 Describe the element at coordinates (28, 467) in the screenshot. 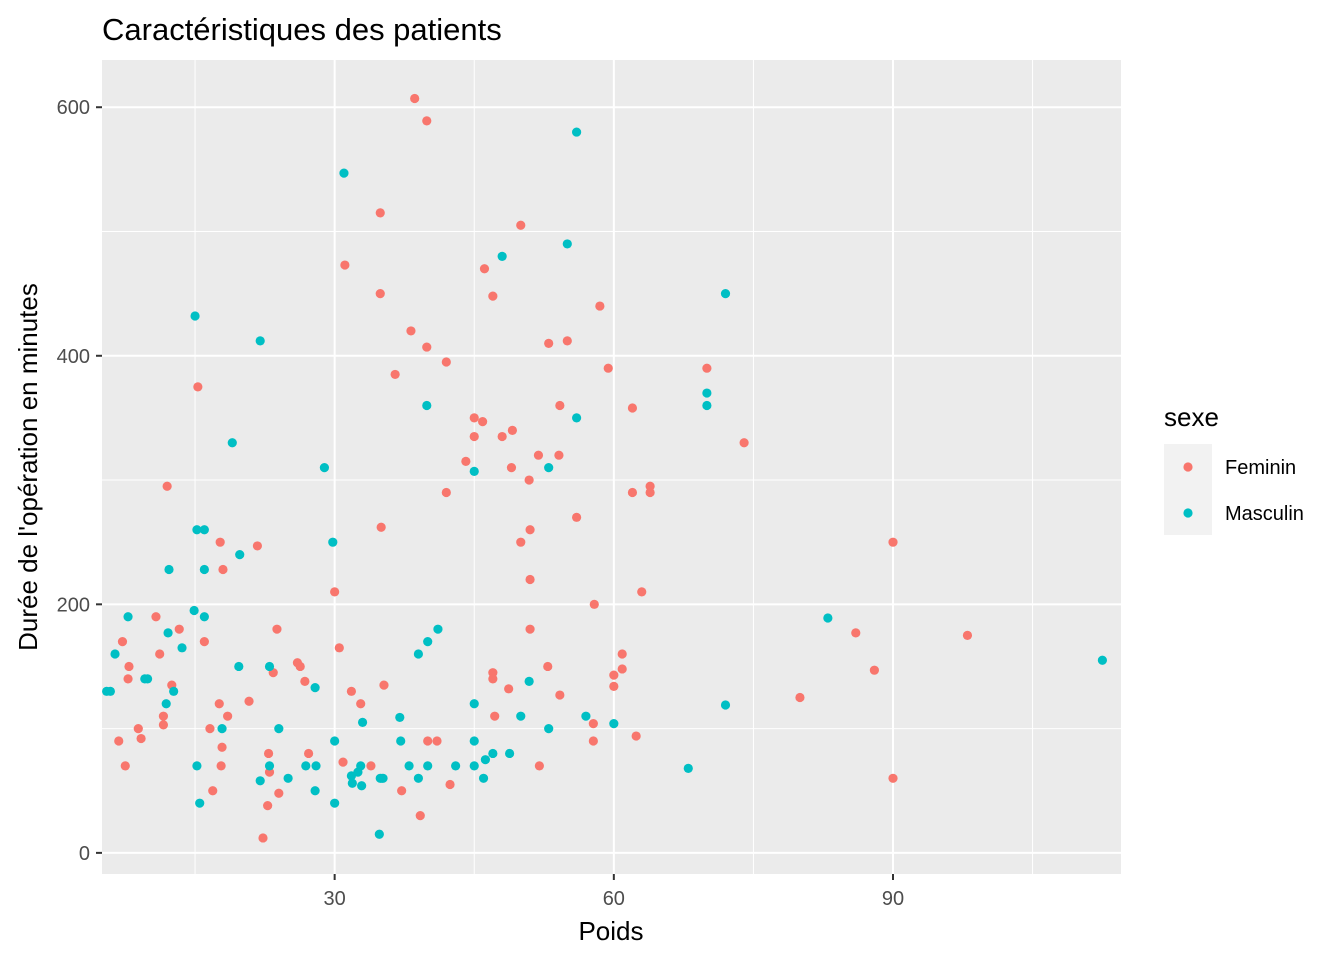

I see `y-axis-title: Durée de l'opération en minutes` at that location.